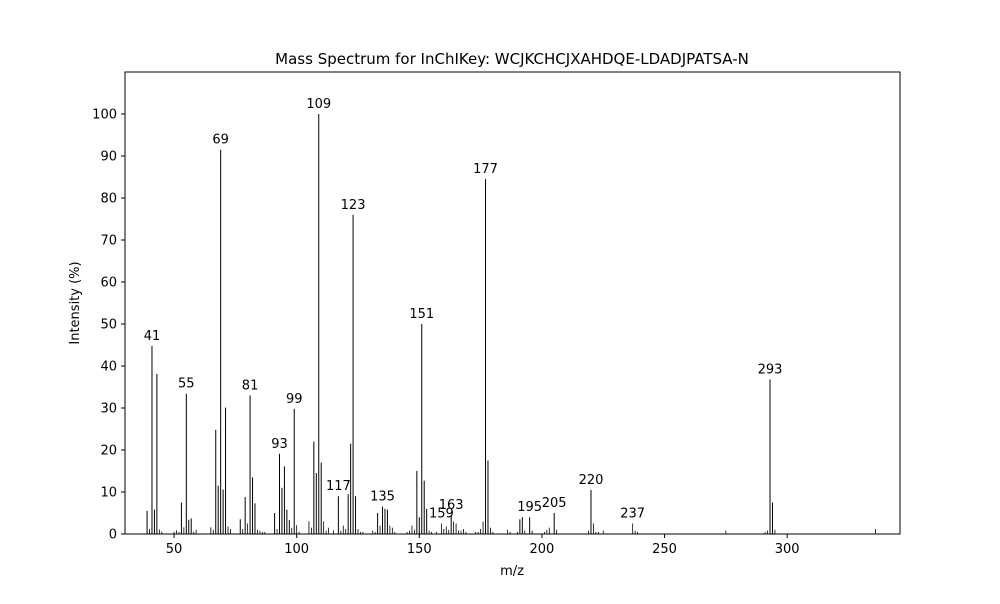  Describe the element at coordinates (421, 314) in the screenshot. I see `peak-label-151: 151` at that location.